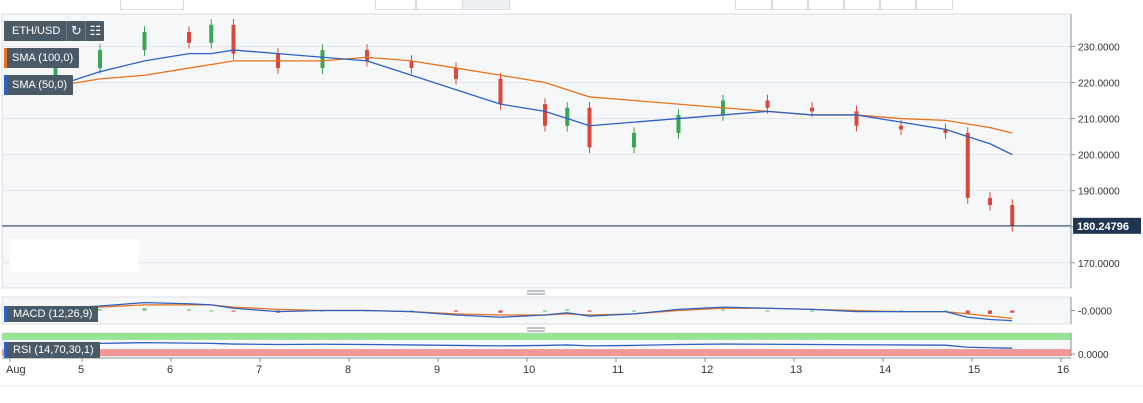  What do you see at coordinates (74, 255) in the screenshot?
I see `blank-overlay-box` at bounding box center [74, 255].